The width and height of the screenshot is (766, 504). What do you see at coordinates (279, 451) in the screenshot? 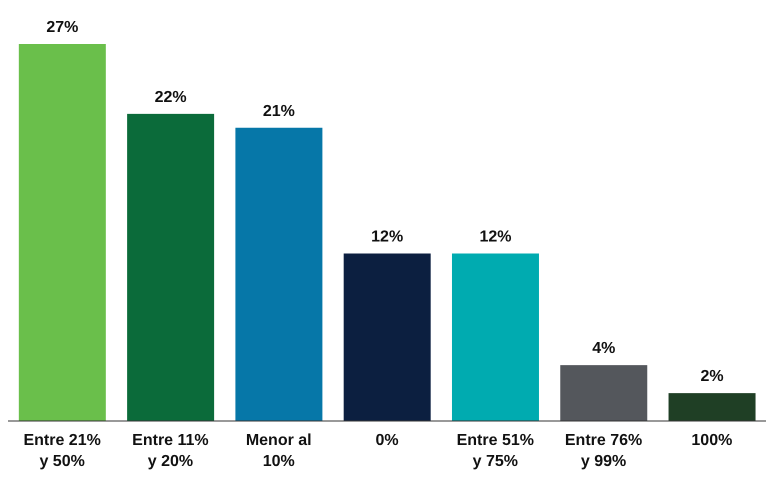
I see `x-tick-label: Menor al 10%` at bounding box center [279, 451].